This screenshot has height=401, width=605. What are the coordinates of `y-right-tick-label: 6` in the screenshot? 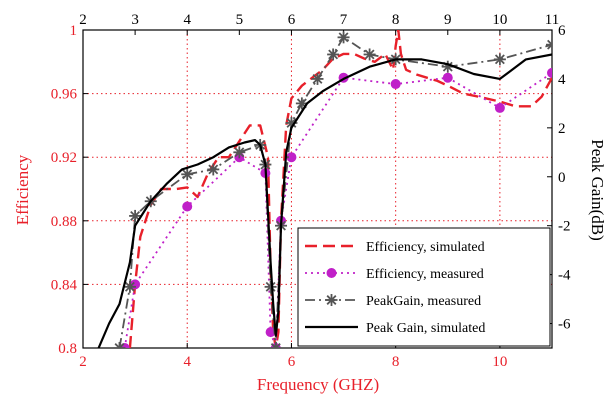 It's located at (562, 31).